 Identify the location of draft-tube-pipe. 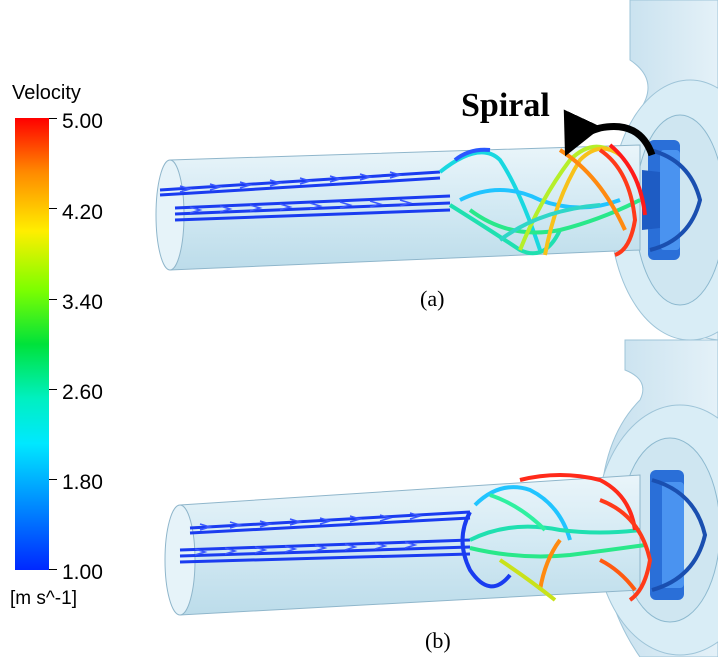
(410, 545).